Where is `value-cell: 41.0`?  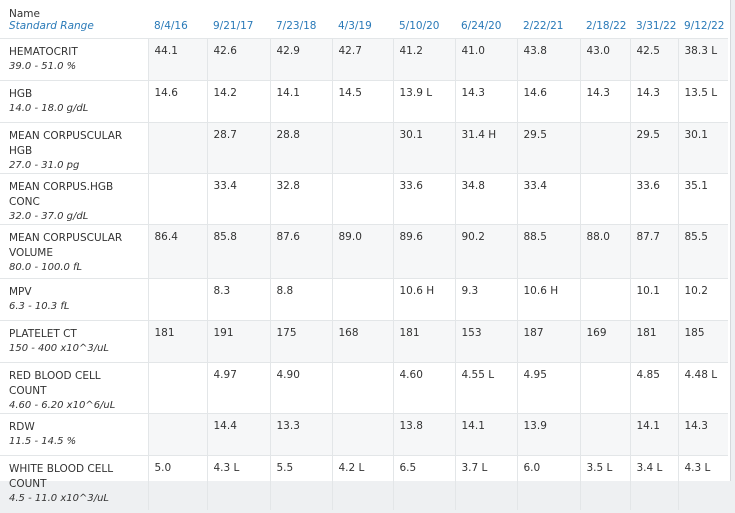
value-cell: 41.0 is located at coordinates (485, 59).